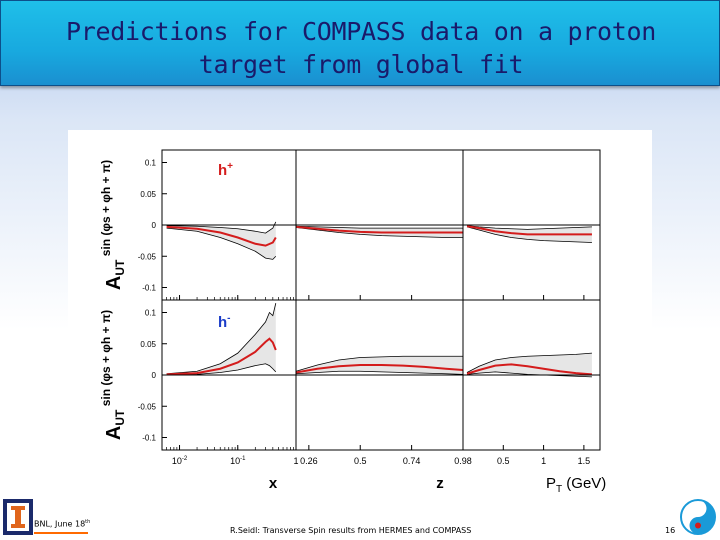 This screenshot has height=540, width=720. Describe the element at coordinates (273, 483) in the screenshot. I see `x-axis-label-x: x` at that location.